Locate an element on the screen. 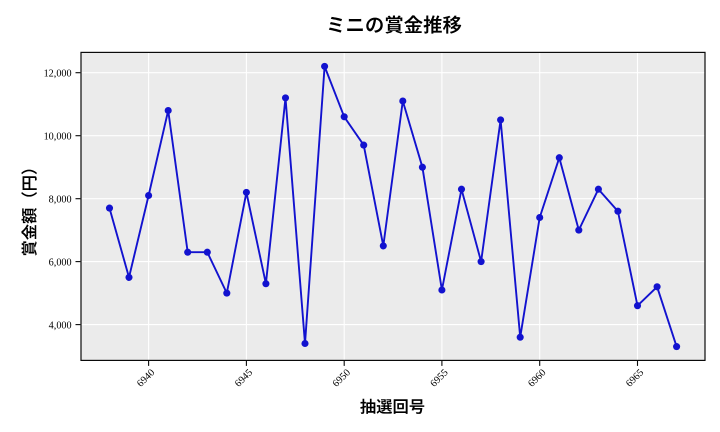  svg-text: 4,000 is located at coordinates (60, 325).